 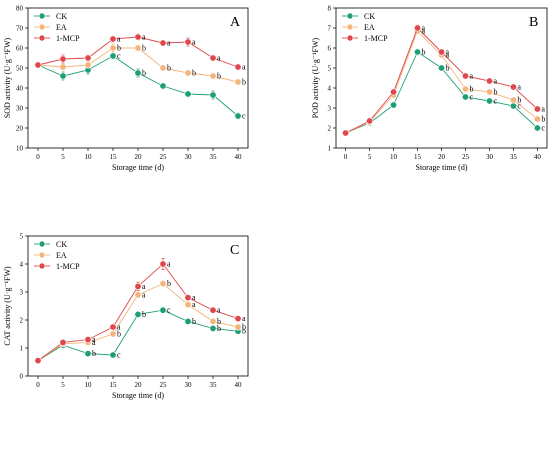 I want to click on y-tick-label: 20, so click(x=20, y=129).